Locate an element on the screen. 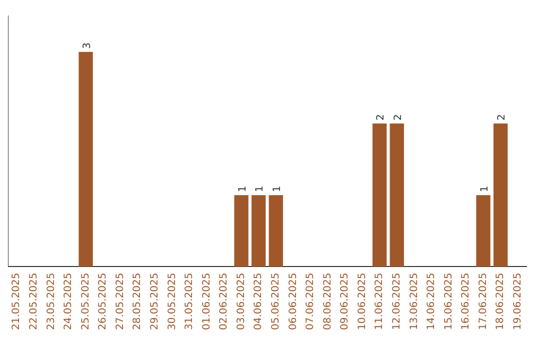  x-tick-label: 04.06.2025 is located at coordinates (258, 301).